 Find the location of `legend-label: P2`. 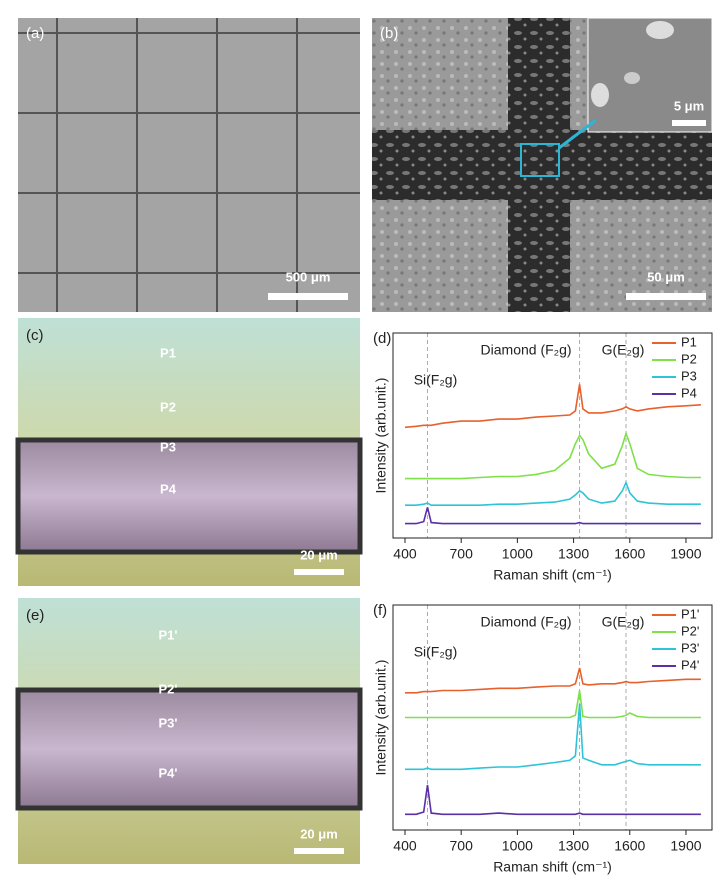

legend-label: P2 is located at coordinates (689, 358).